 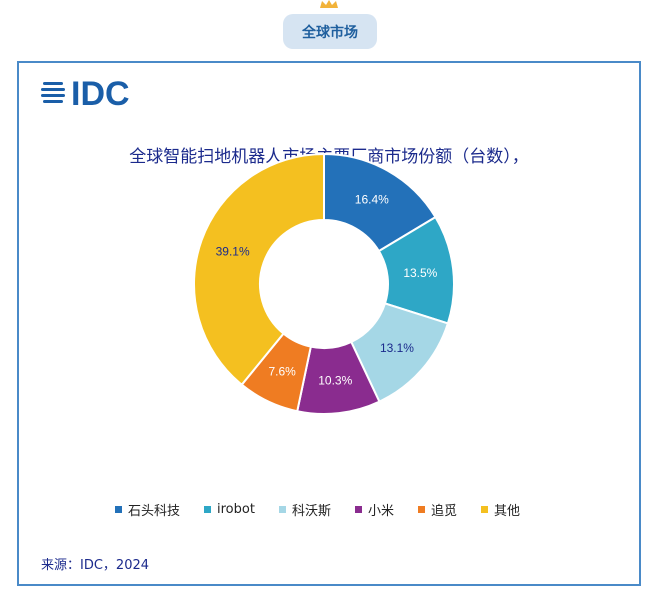 I want to click on source-note: 来源：IDC，2024, so click(x=95, y=565).